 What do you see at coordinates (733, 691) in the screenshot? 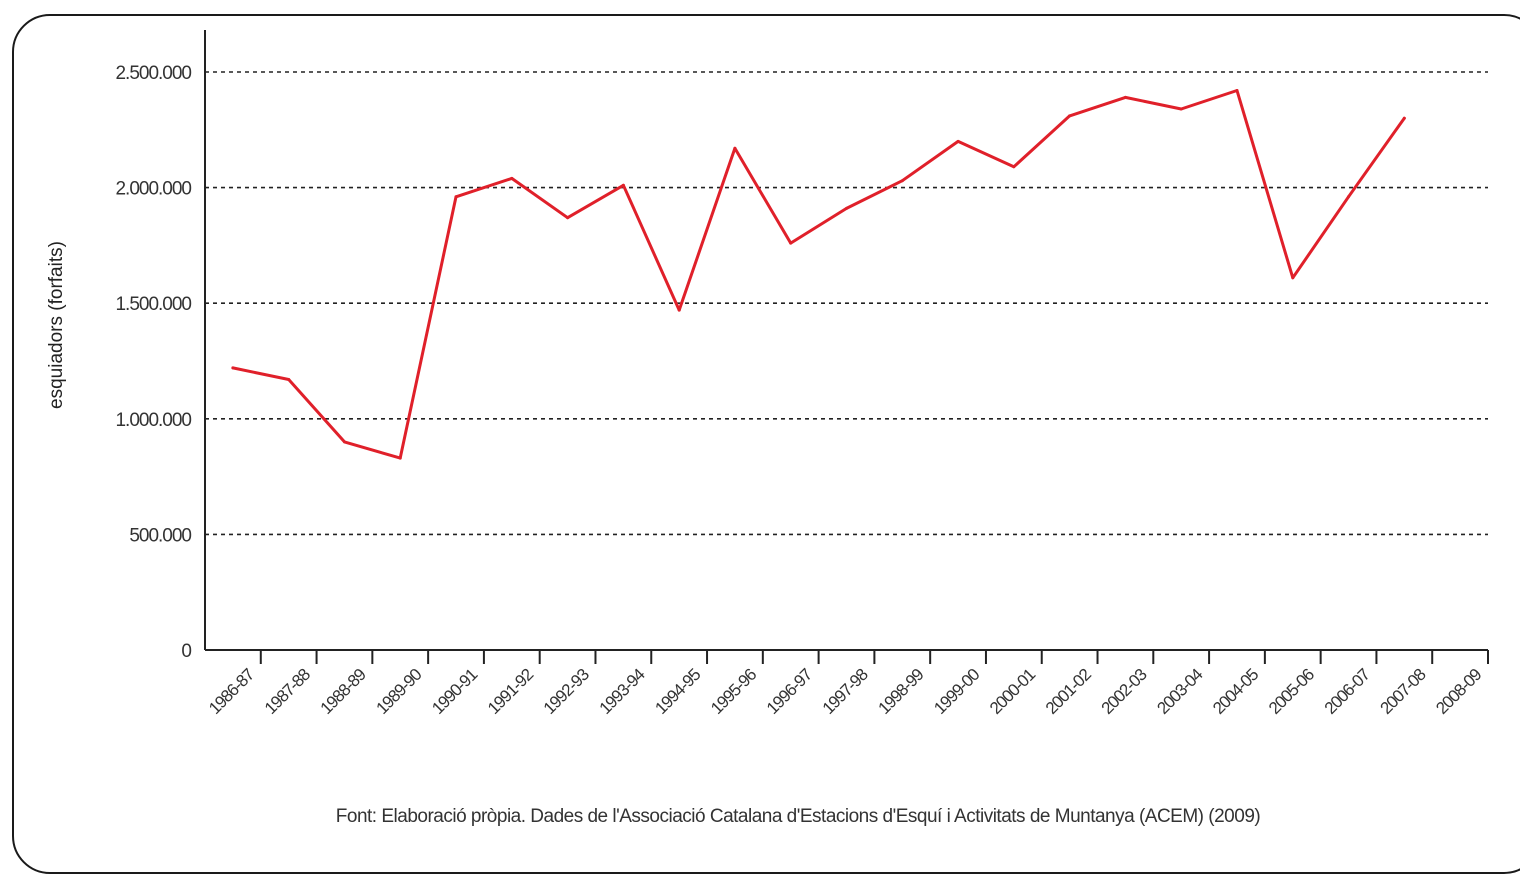
I see `x-tick-label: 1995-96` at bounding box center [733, 691].